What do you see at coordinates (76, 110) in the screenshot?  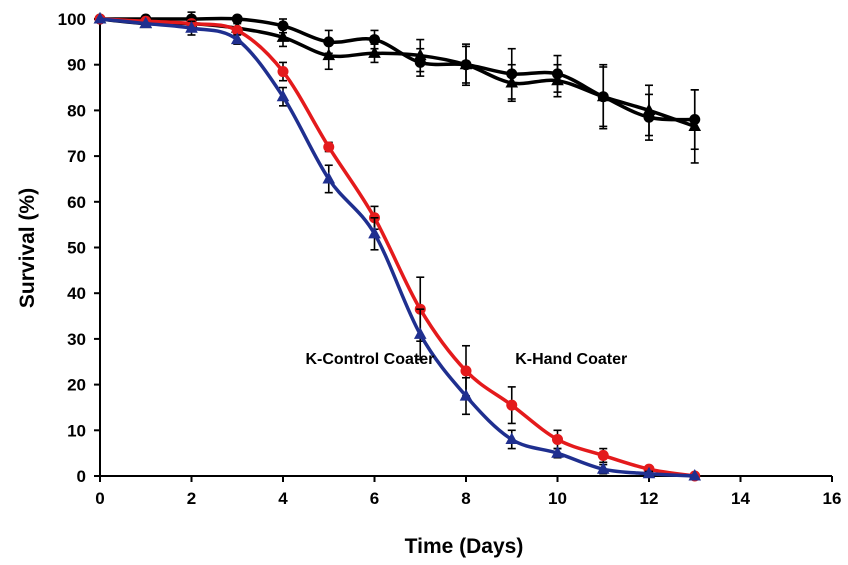 I see `y-tick-label: 80` at bounding box center [76, 110].